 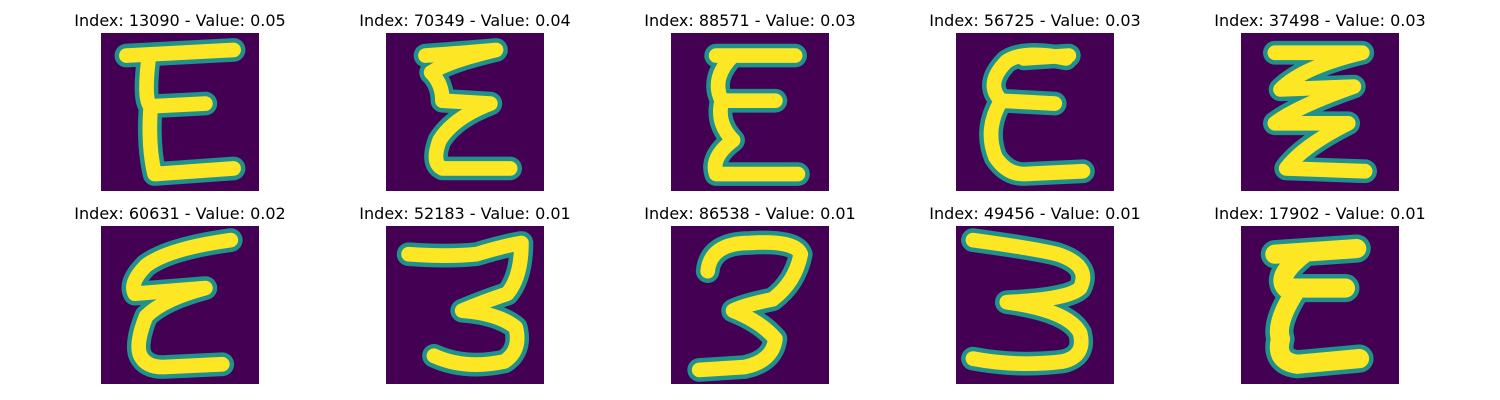 I want to click on panel-title: Index: 86538 - Value: 0.01, so click(x=750, y=213).